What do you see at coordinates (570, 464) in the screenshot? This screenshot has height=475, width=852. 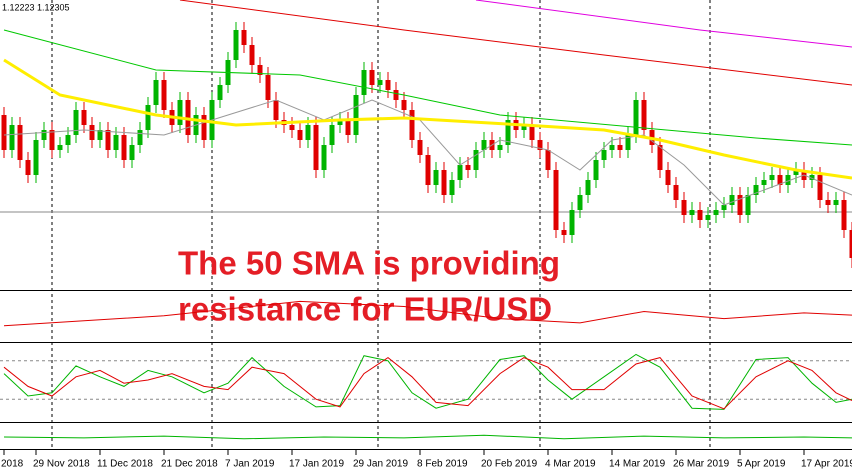 I see `x-tick-label: 4 Mar 2019` at bounding box center [570, 464].